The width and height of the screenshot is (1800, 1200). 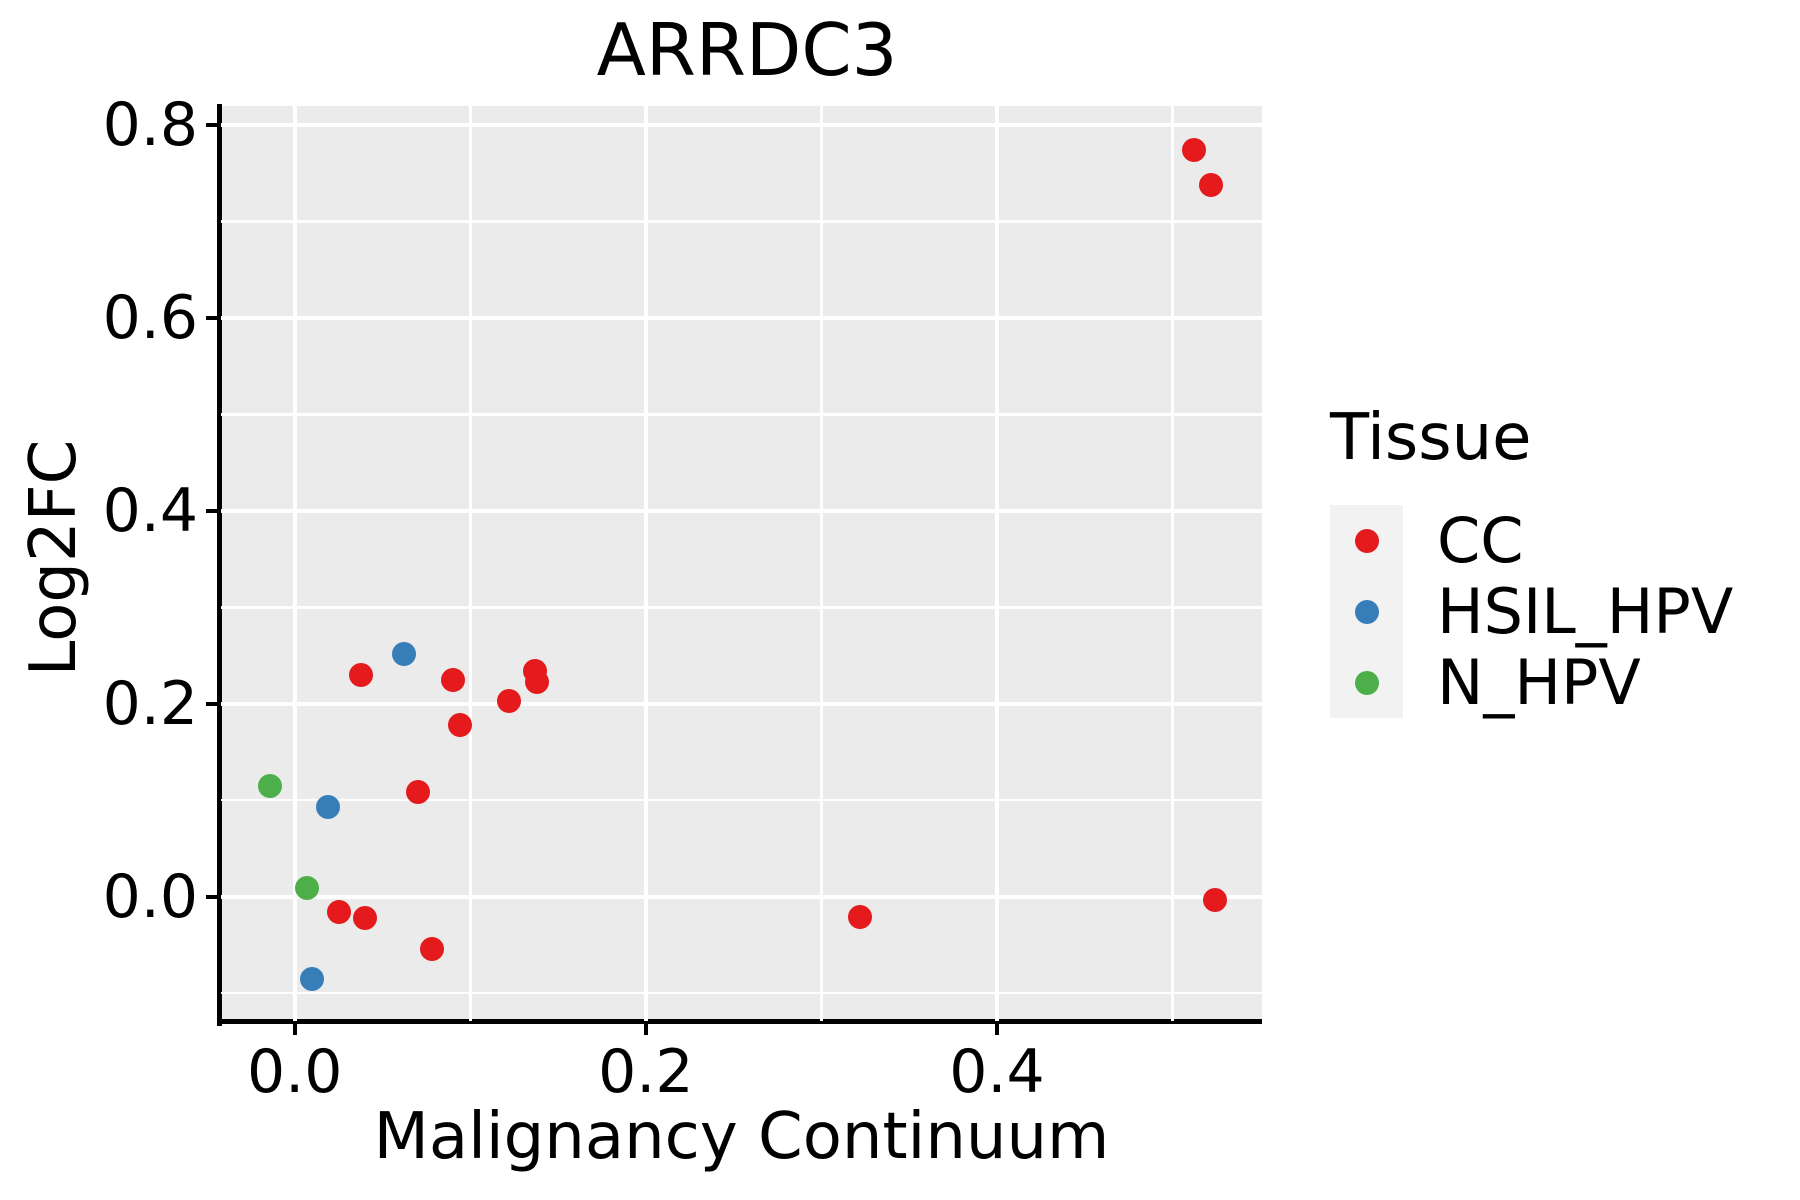 I want to click on x-tick-label: 0.2, so click(x=646, y=1072).